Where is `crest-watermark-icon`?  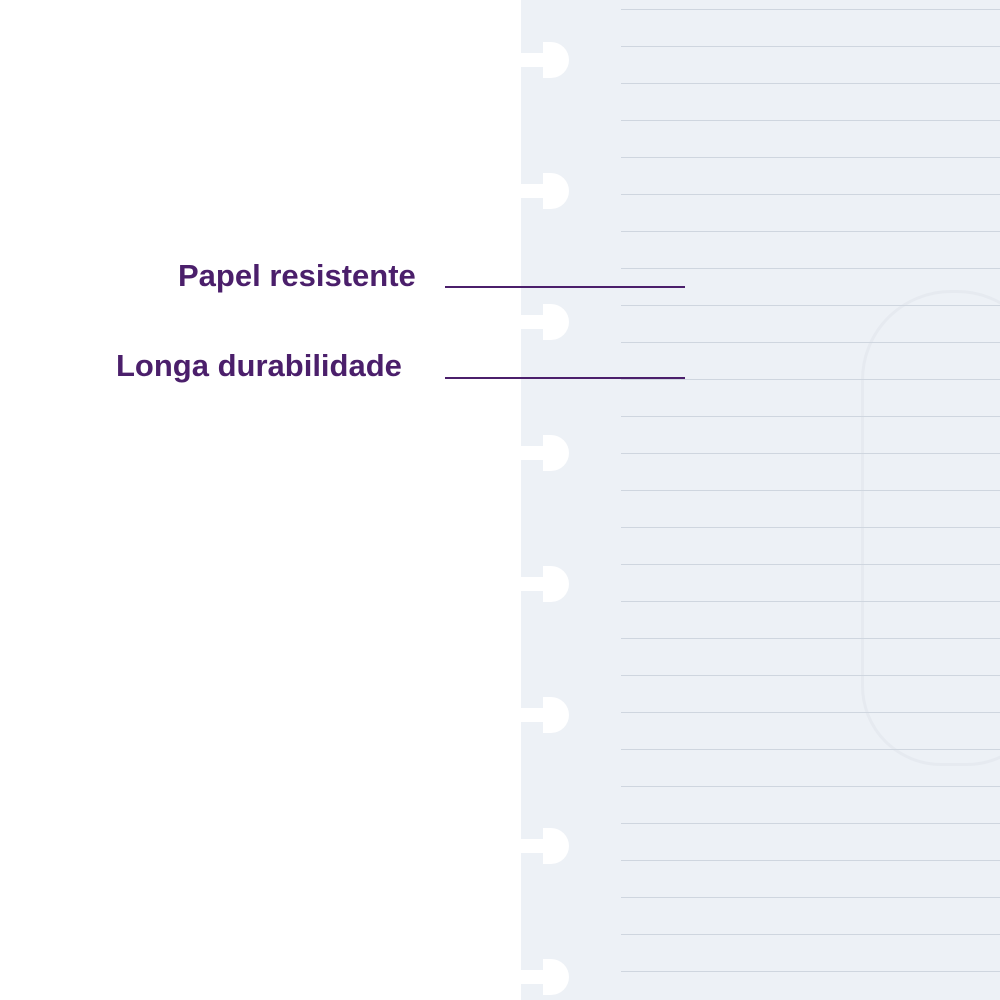 crest-watermark-icon is located at coordinates (930, 528).